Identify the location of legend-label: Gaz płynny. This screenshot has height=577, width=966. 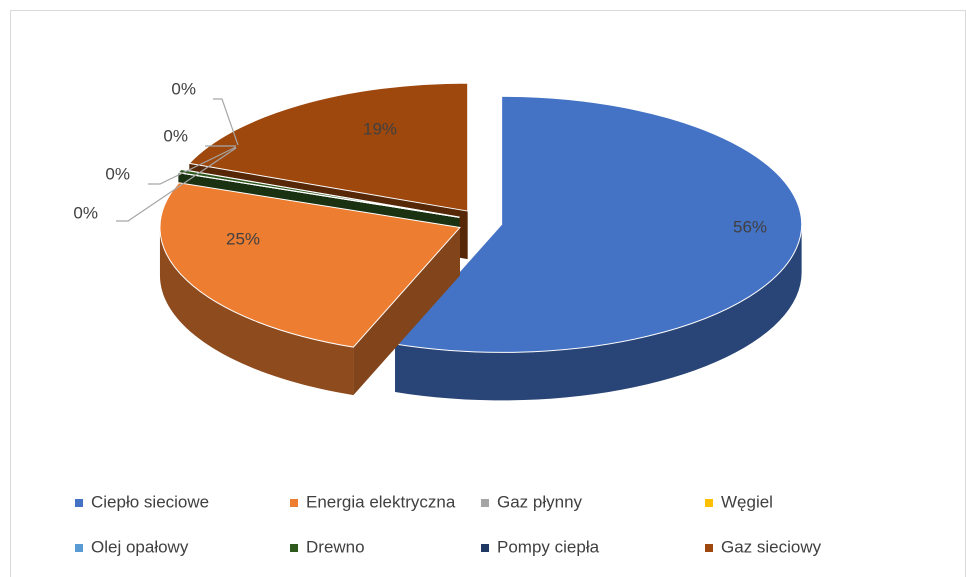
(540, 501).